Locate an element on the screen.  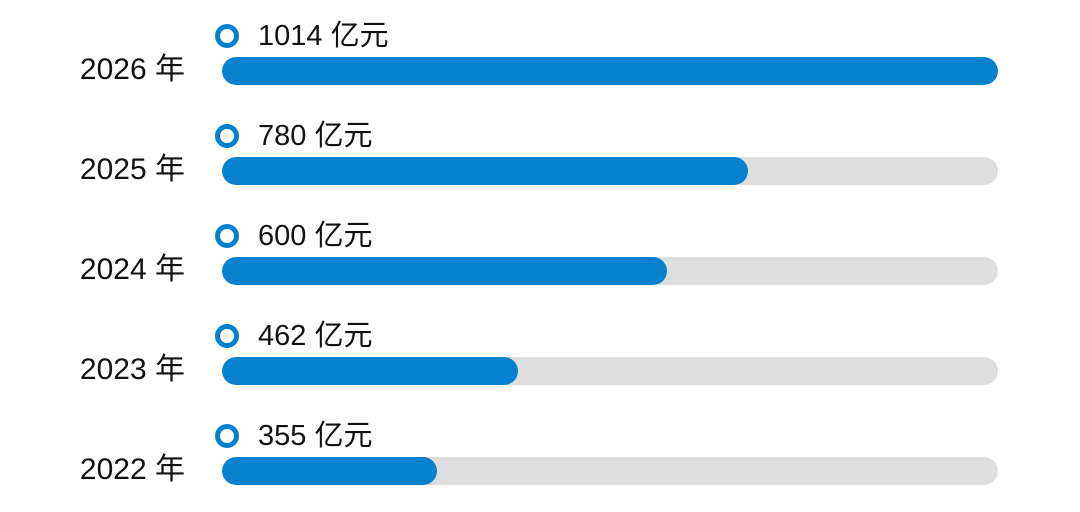
value-label: 462 亿元 is located at coordinates (315, 336).